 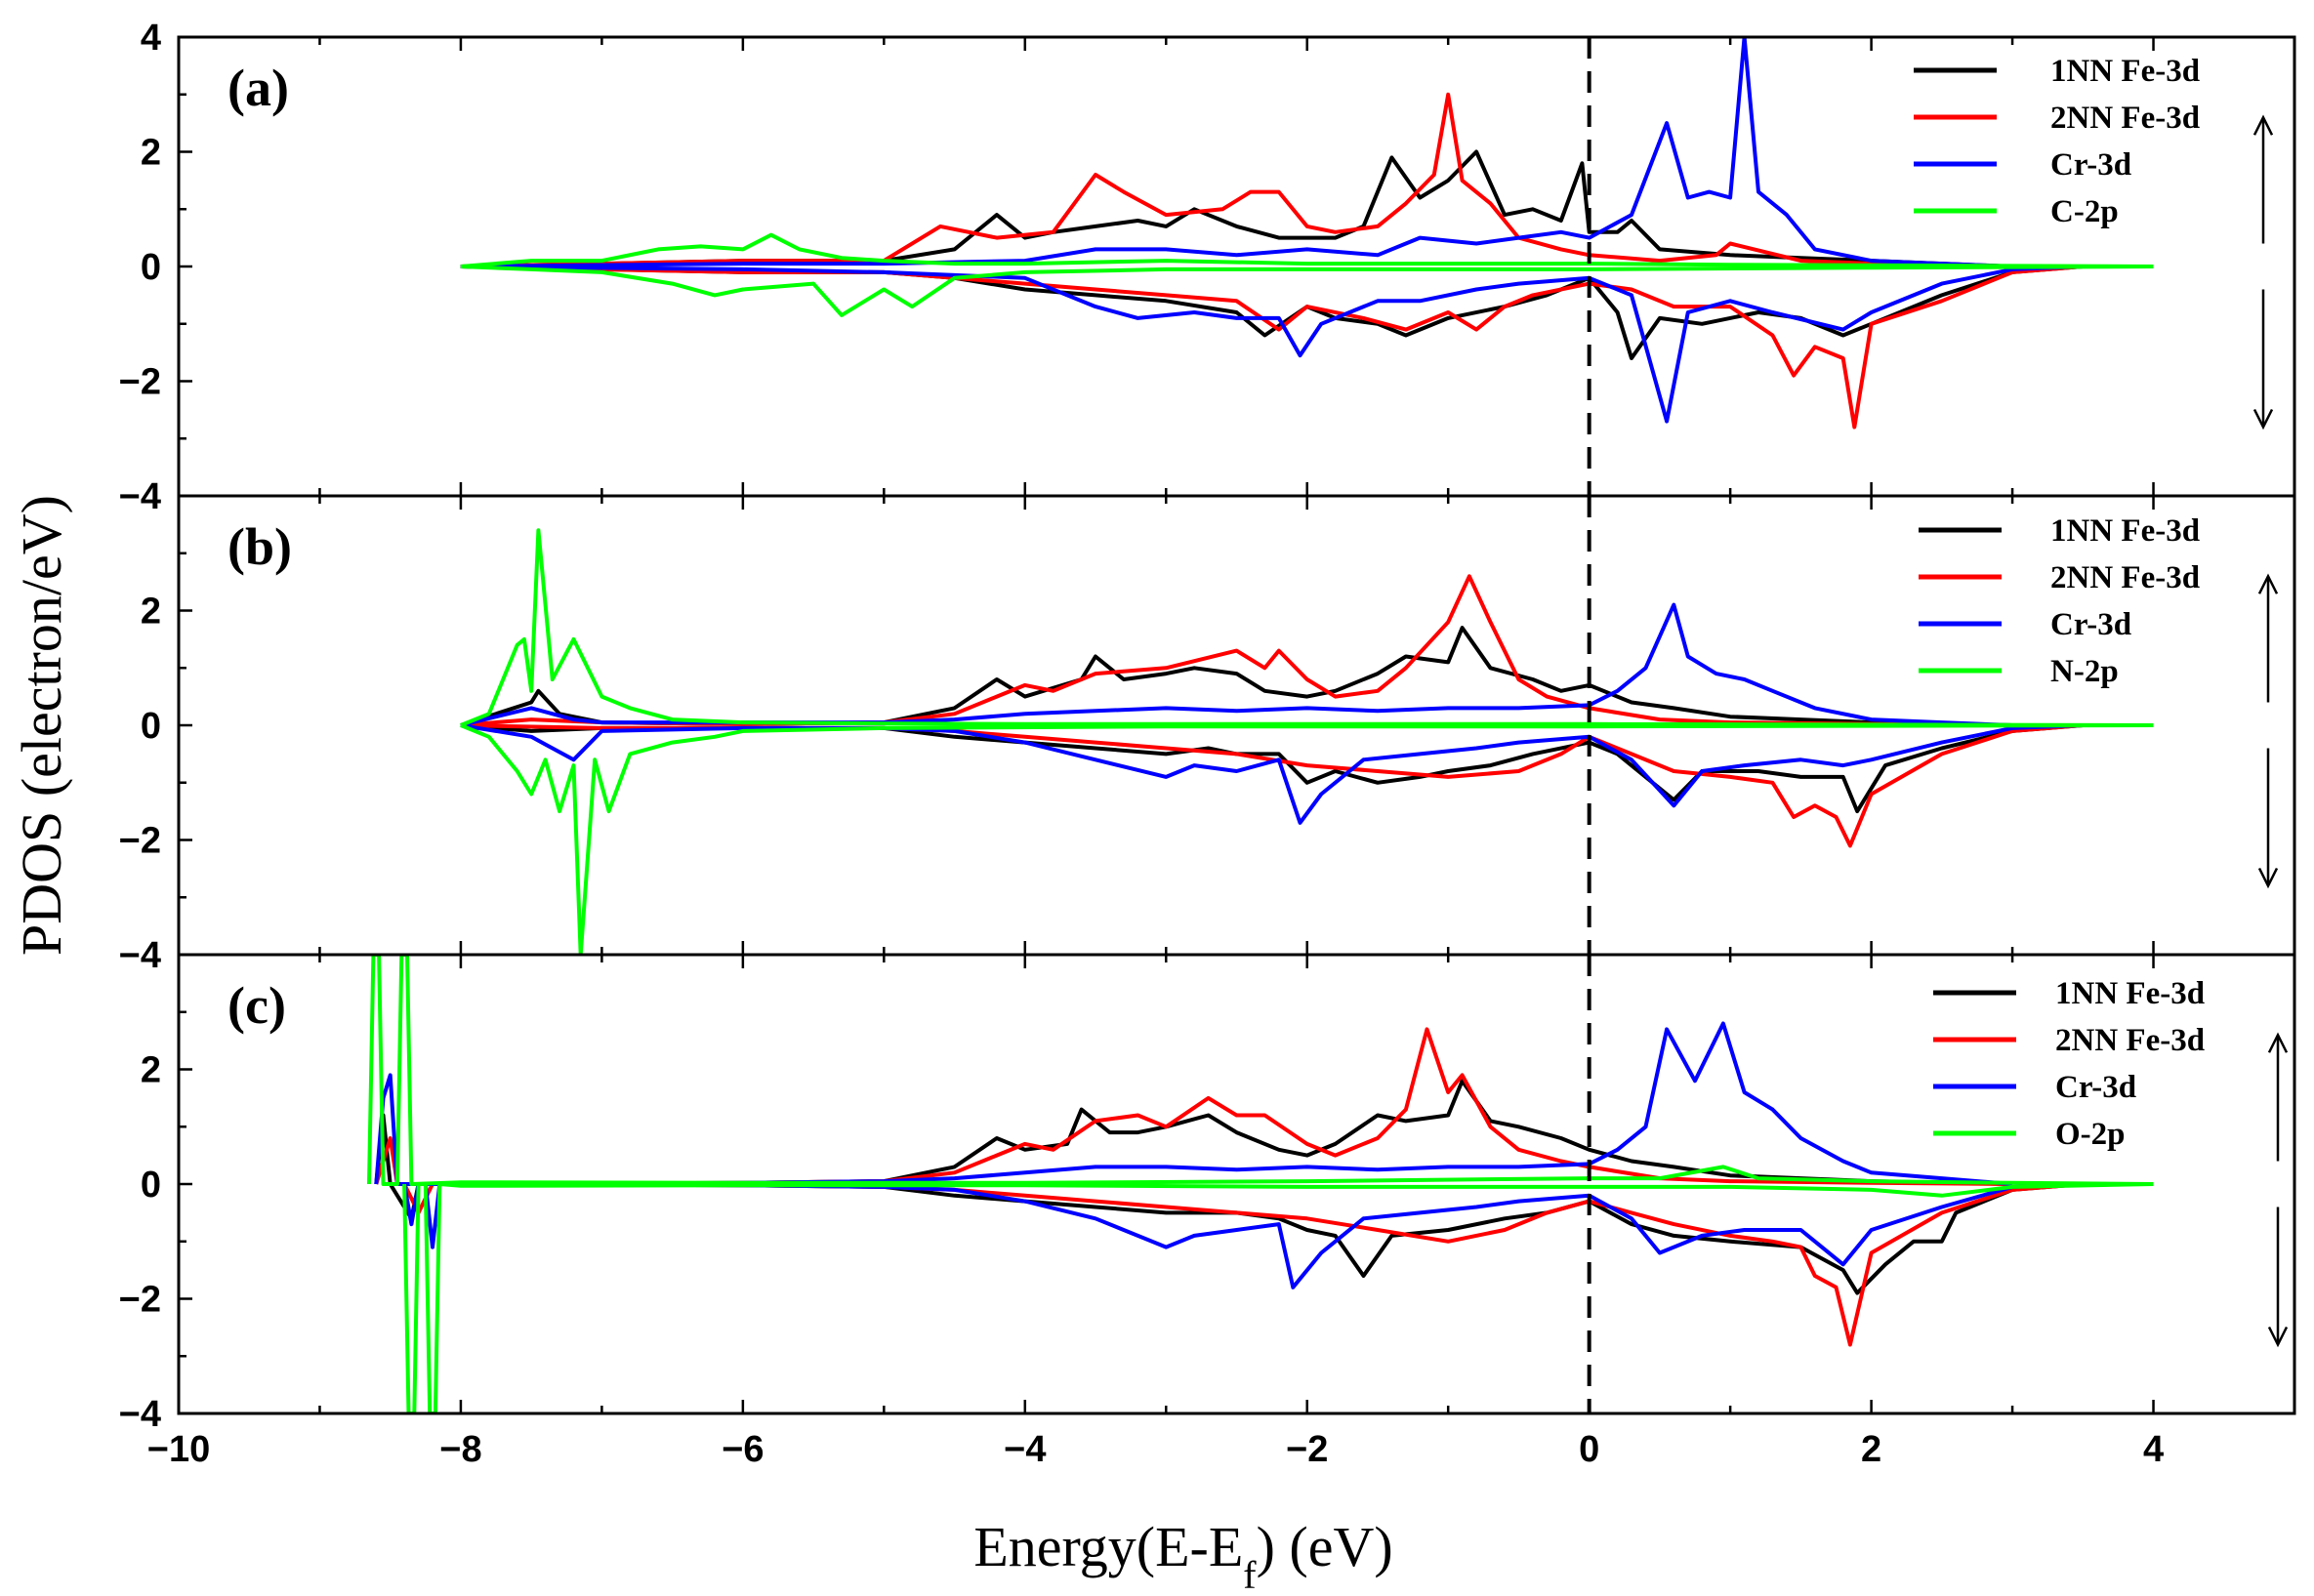 What do you see at coordinates (1871, 1449) in the screenshot?
I see `x-tick-label: 2` at bounding box center [1871, 1449].